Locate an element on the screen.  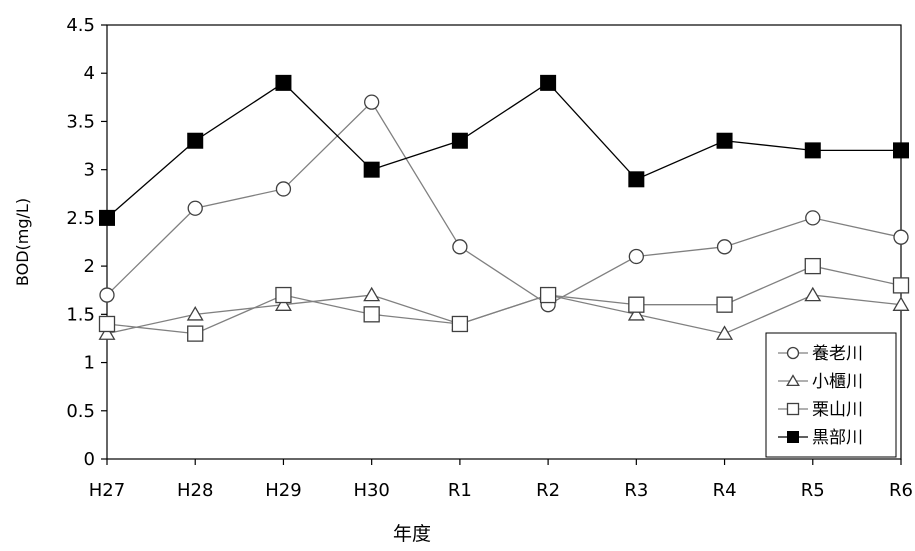
legend-item: 栗山川 is located at coordinates (820, 410).